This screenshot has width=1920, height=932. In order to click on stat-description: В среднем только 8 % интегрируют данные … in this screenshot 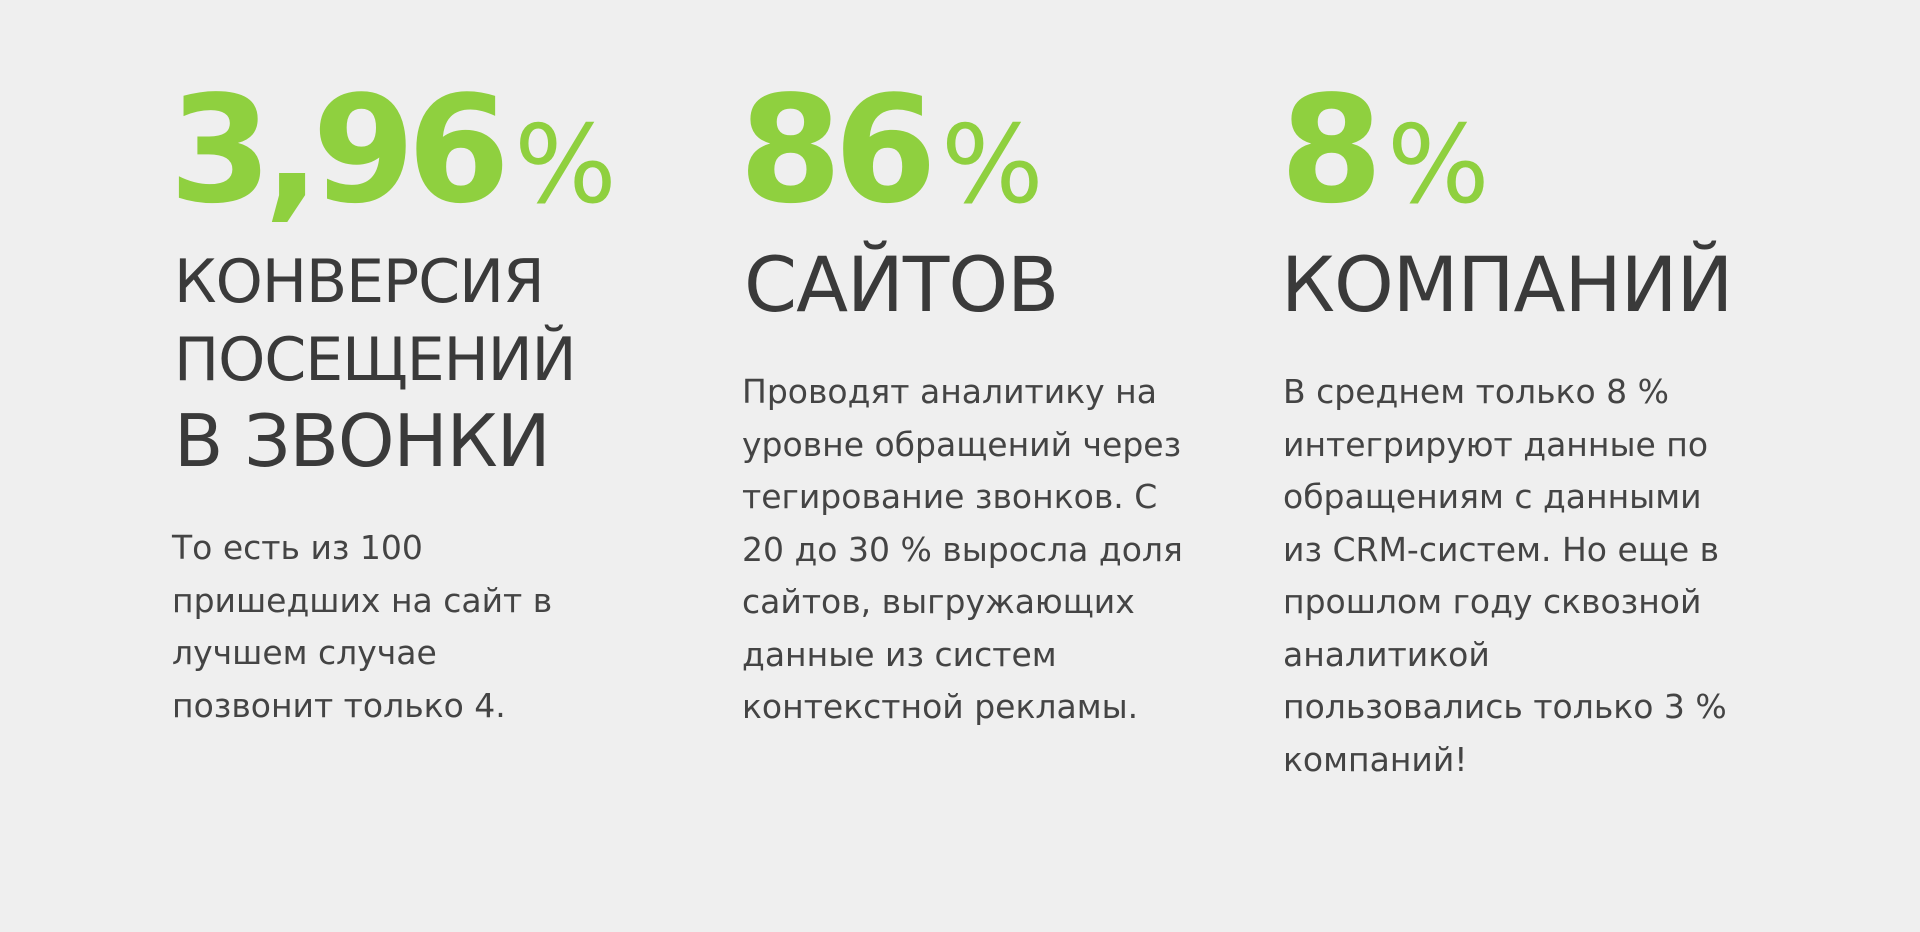, I will do `click(1505, 575)`.